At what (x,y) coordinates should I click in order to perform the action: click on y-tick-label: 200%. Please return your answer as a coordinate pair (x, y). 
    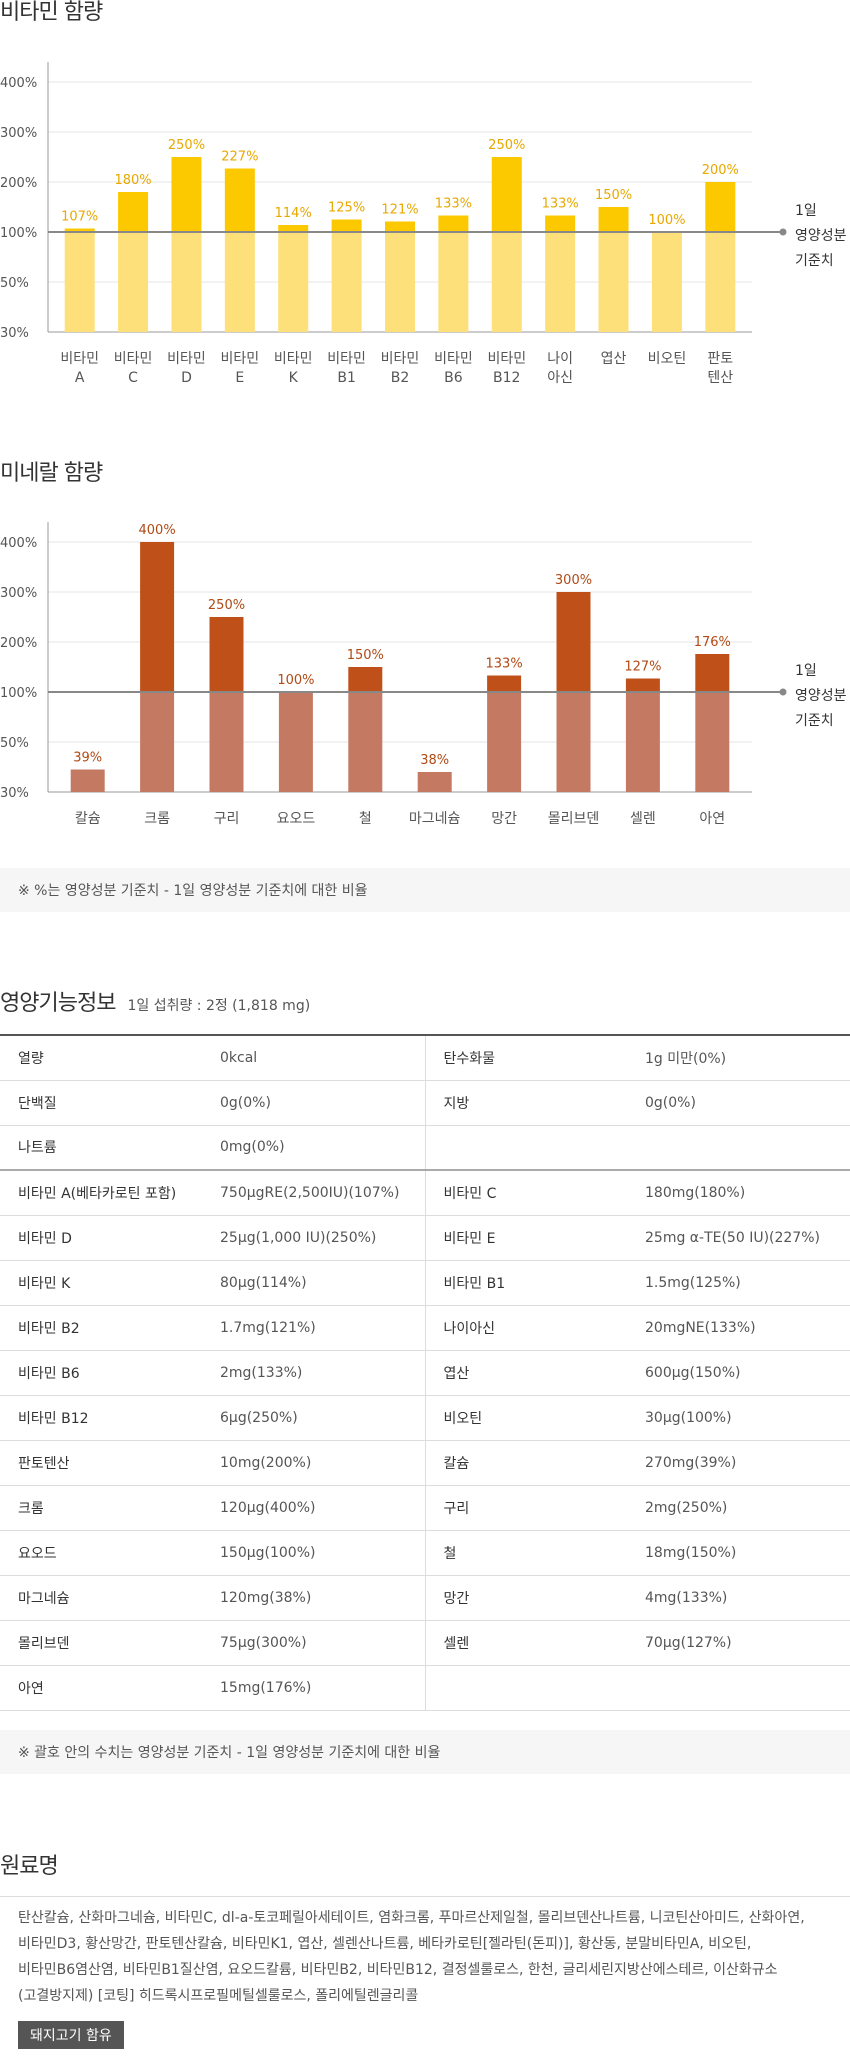
    Looking at the image, I should click on (18, 643).